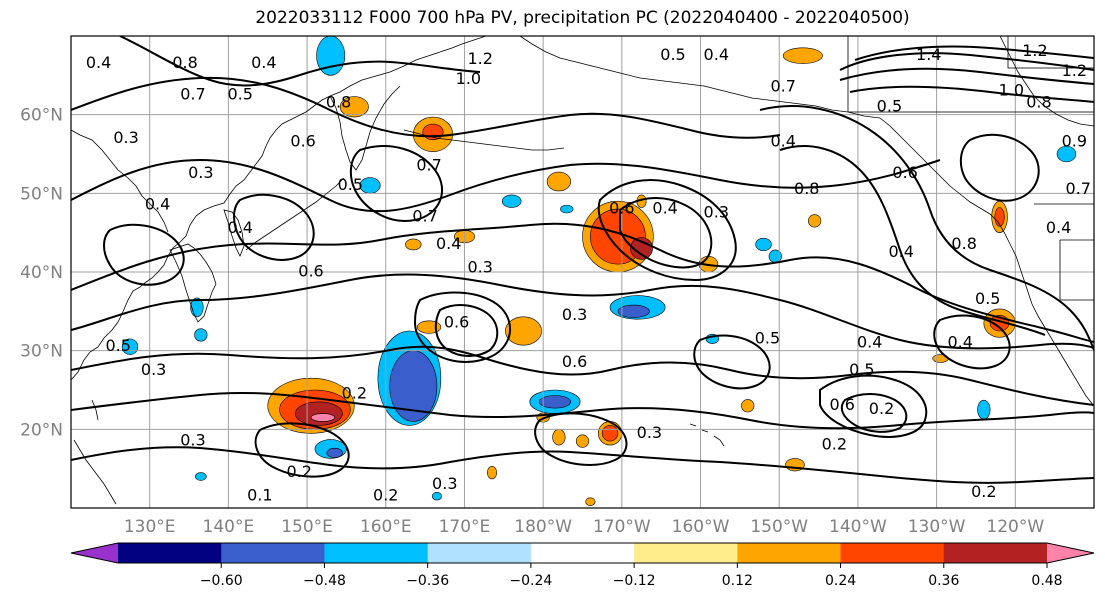 Image resolution: width=1105 pixels, height=601 pixels. Describe the element at coordinates (543, 527) in the screenshot. I see `lon-tick-label: 180°W` at that location.